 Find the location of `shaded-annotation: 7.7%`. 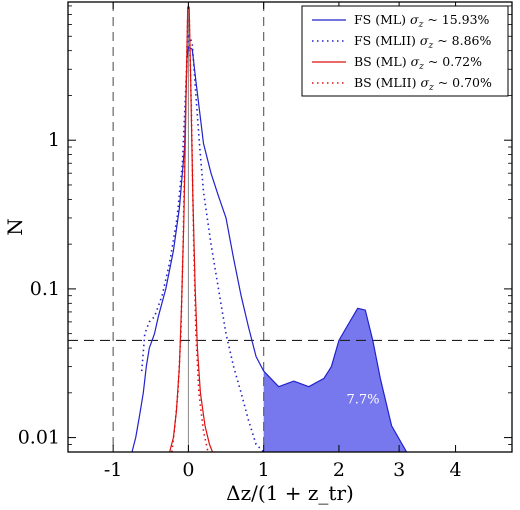

shaded-annotation: 7.7% is located at coordinates (362, 399).